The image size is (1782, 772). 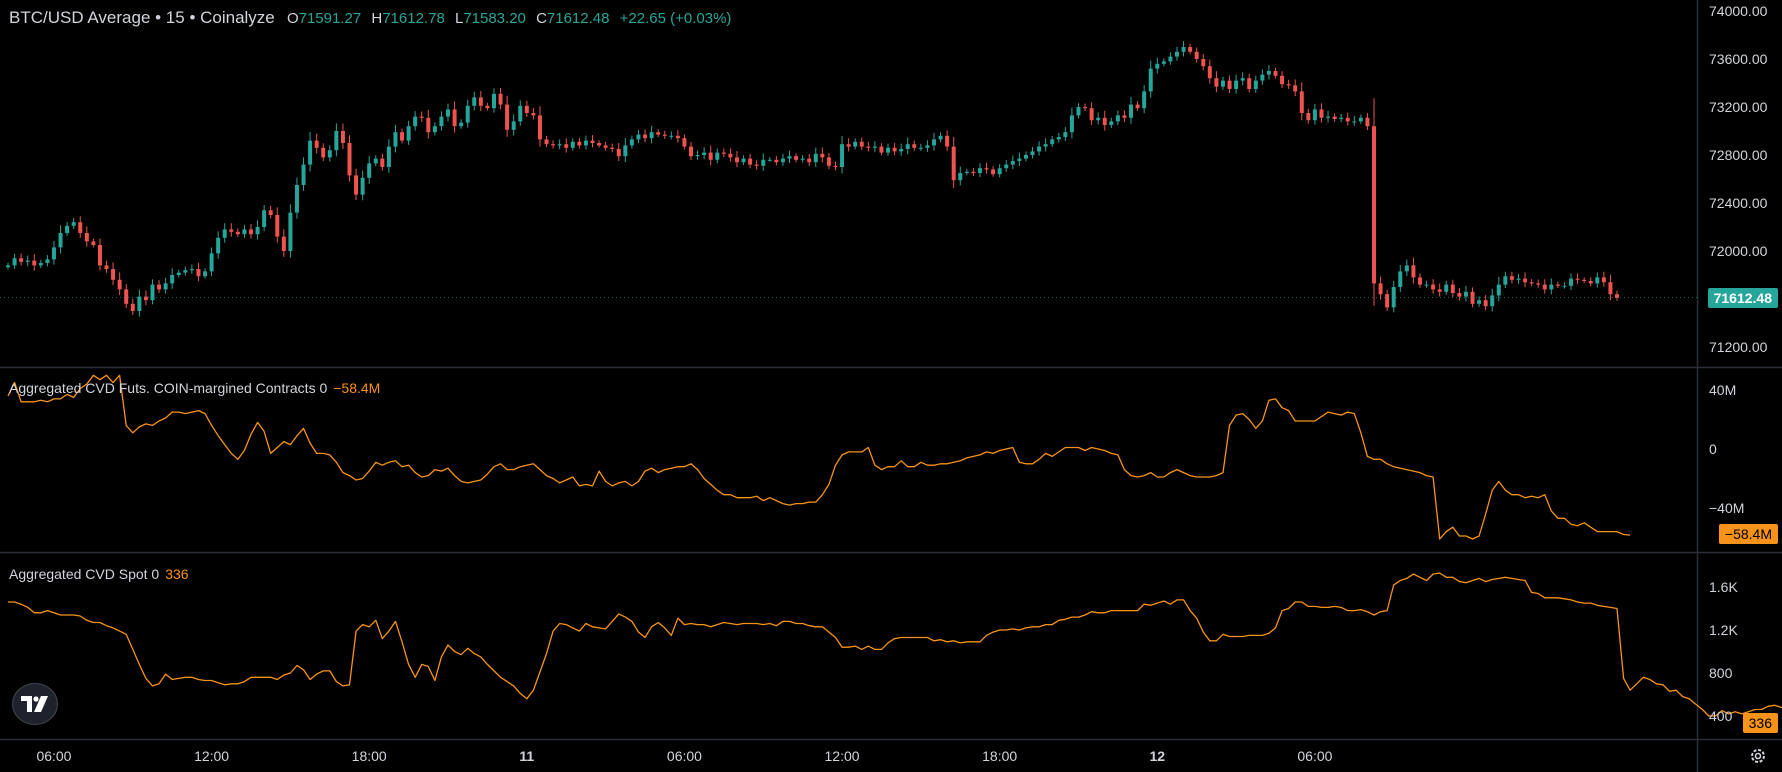 What do you see at coordinates (675, 18) in the screenshot?
I see `change-value: +22.65 (+0.03%)` at bounding box center [675, 18].